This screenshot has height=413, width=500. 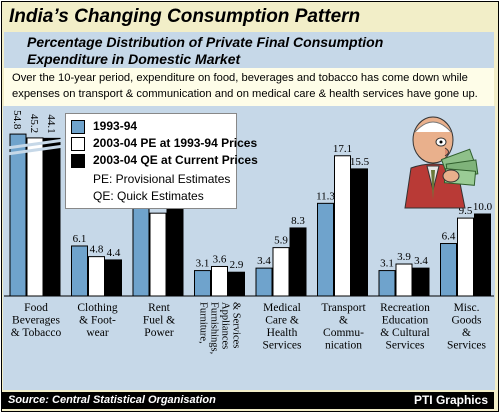 I want to click on category-label-6-line-2: & Cultural, so click(x=405, y=333).